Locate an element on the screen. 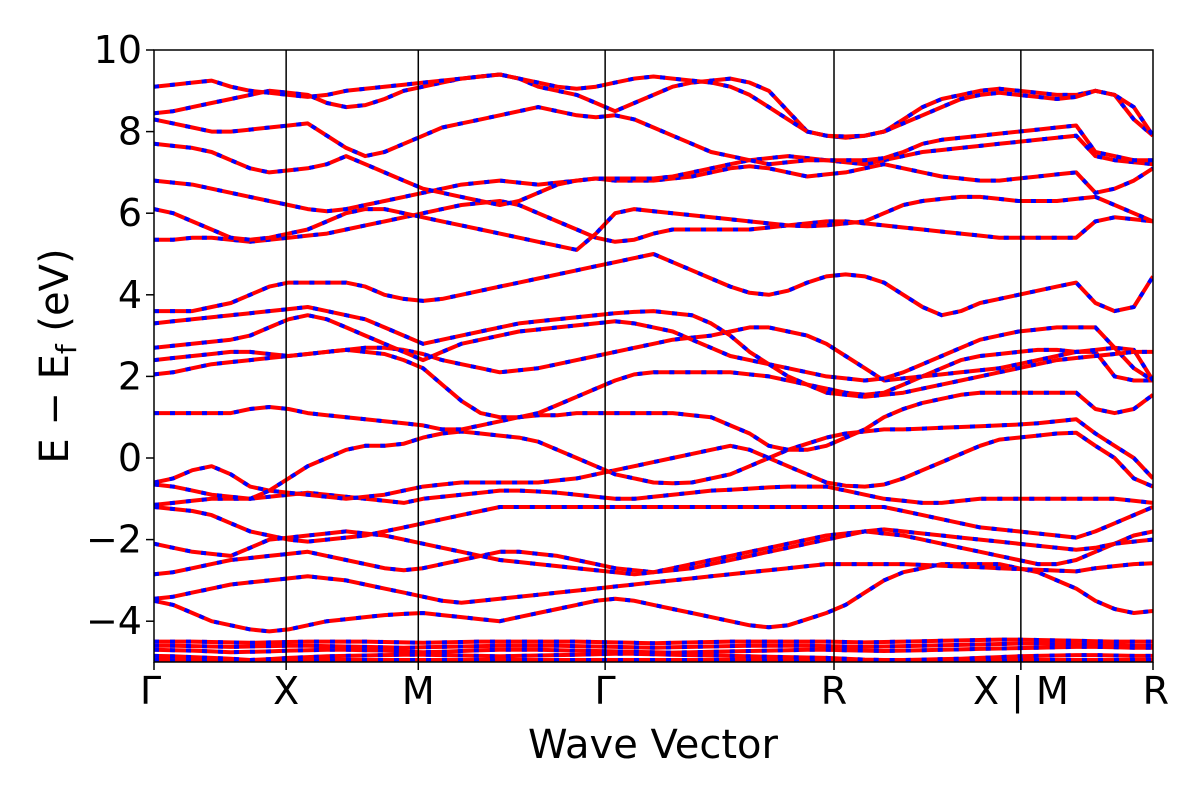  band-13-spin-down is located at coordinates (653, 421).